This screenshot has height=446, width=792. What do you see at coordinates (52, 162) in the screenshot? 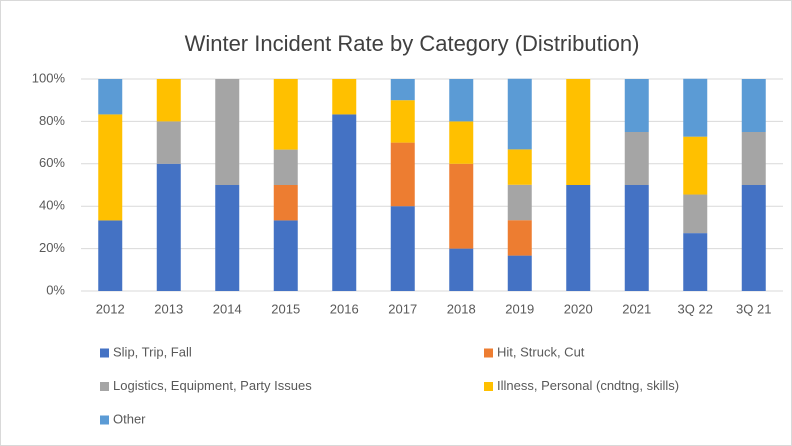
I see `y-tick-label: 60%` at bounding box center [52, 162].